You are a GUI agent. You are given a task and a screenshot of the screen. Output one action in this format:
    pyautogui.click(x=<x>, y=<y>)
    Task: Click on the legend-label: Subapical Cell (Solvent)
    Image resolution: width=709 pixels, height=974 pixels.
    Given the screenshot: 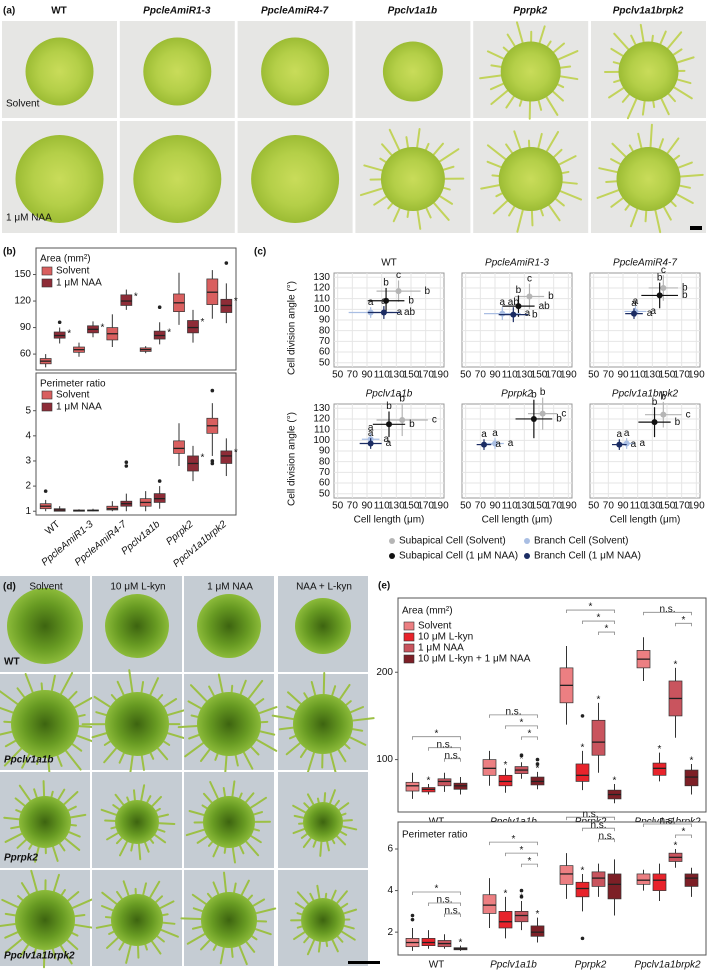 What is the action you would take?
    pyautogui.click(x=452, y=541)
    